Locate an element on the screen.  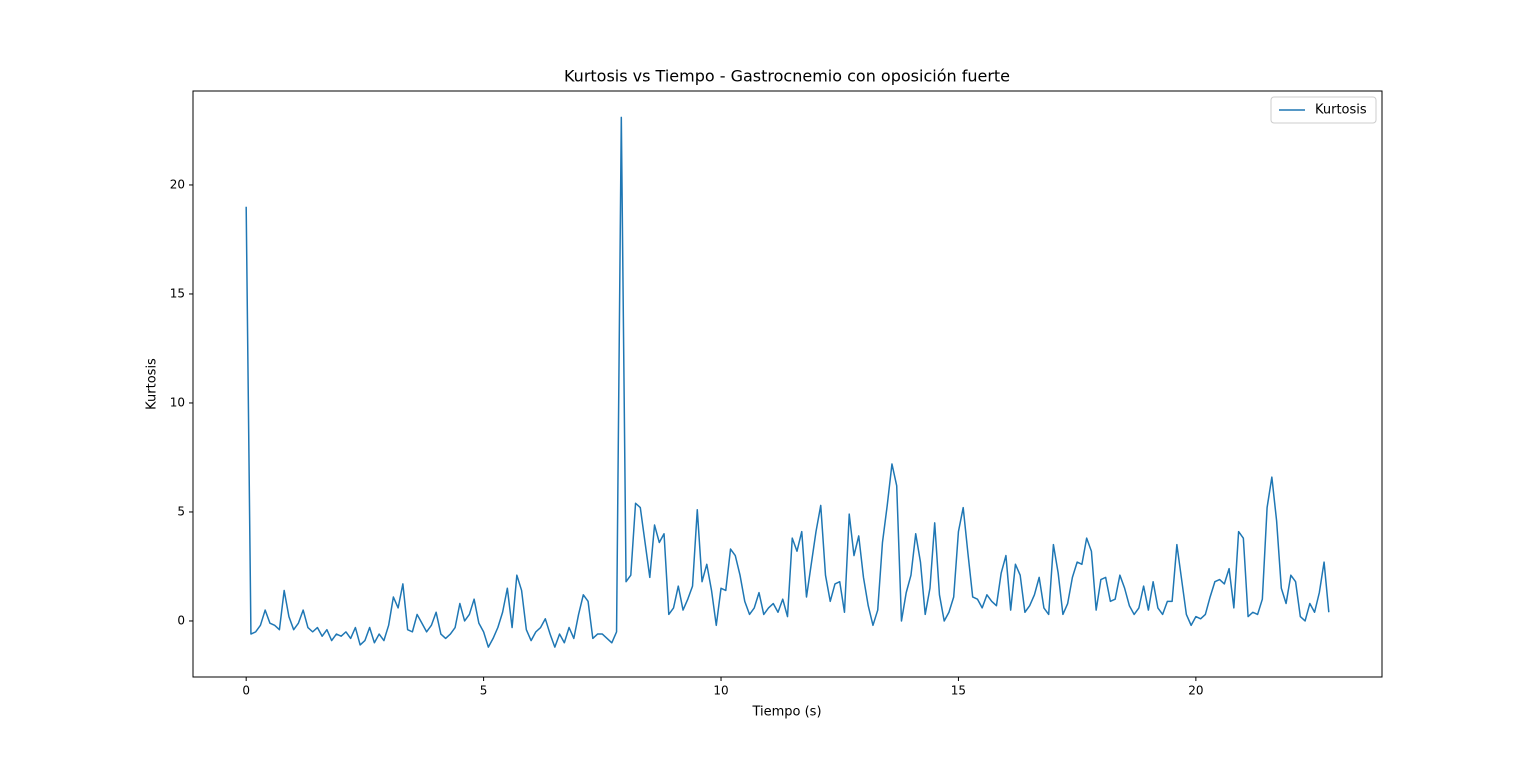
y-tick-label: 10 is located at coordinates (177, 402).